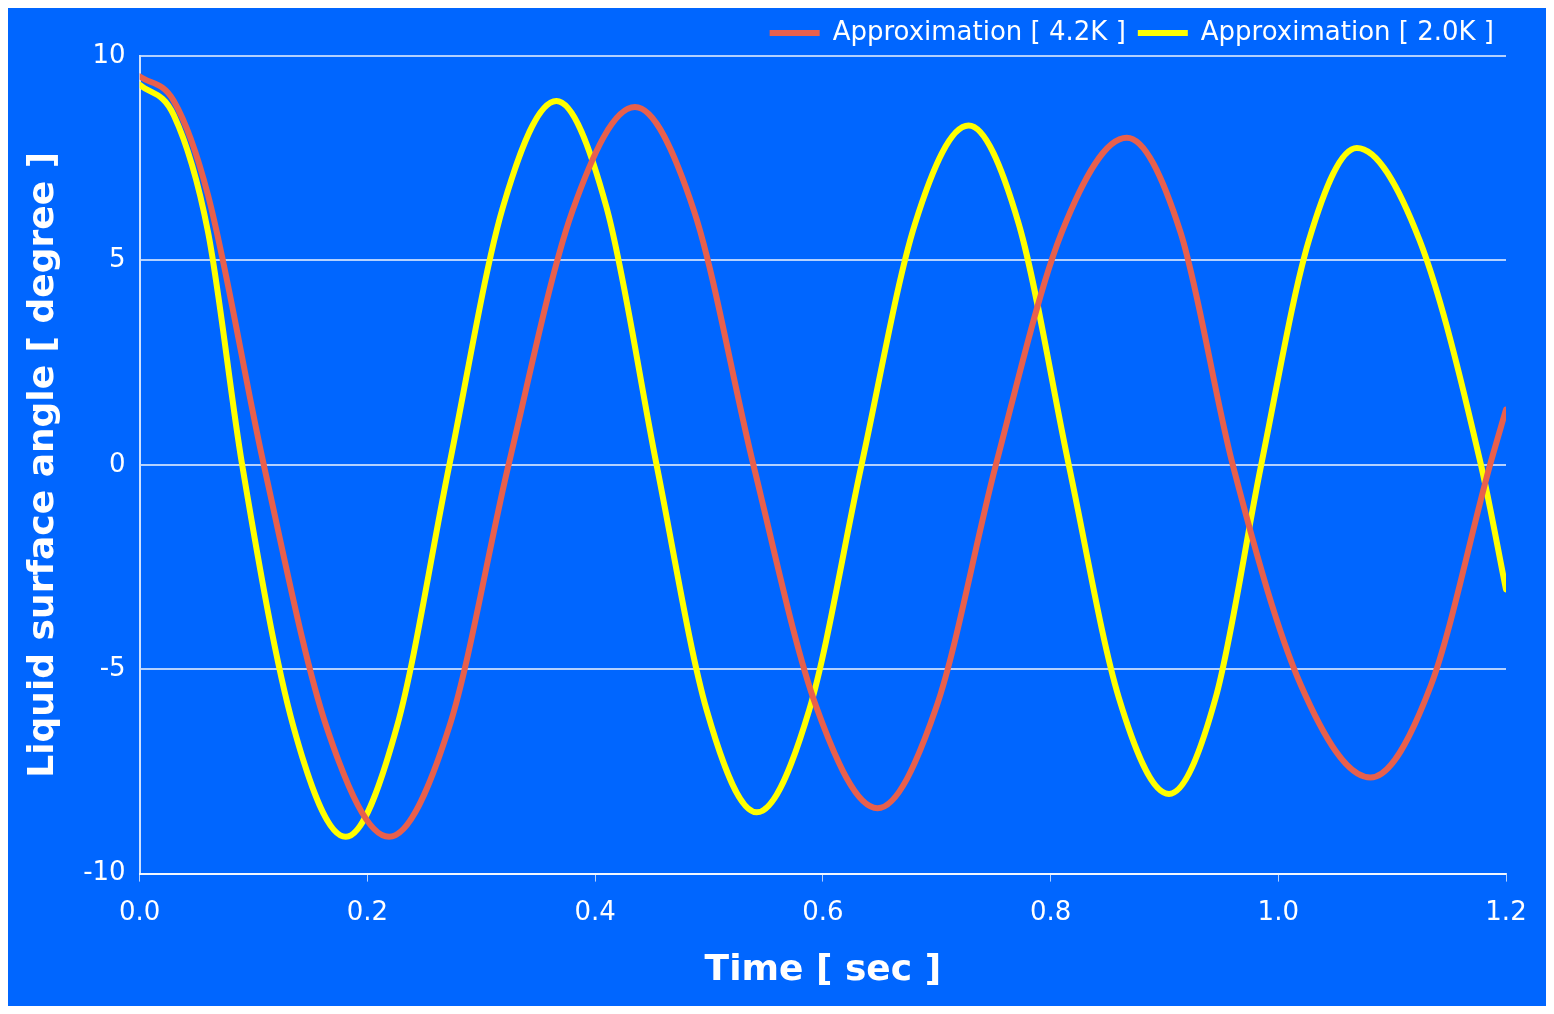  What do you see at coordinates (109, 53) in the screenshot?
I see `y-tick-label: 10` at bounding box center [109, 53].